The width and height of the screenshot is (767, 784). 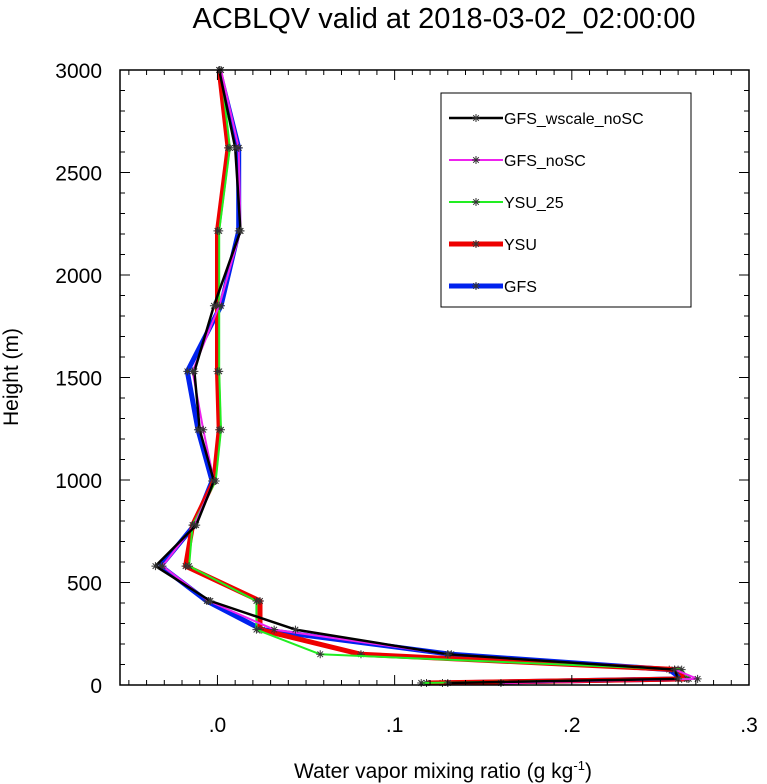 I want to click on legend-item: YSU, so click(x=493, y=245).